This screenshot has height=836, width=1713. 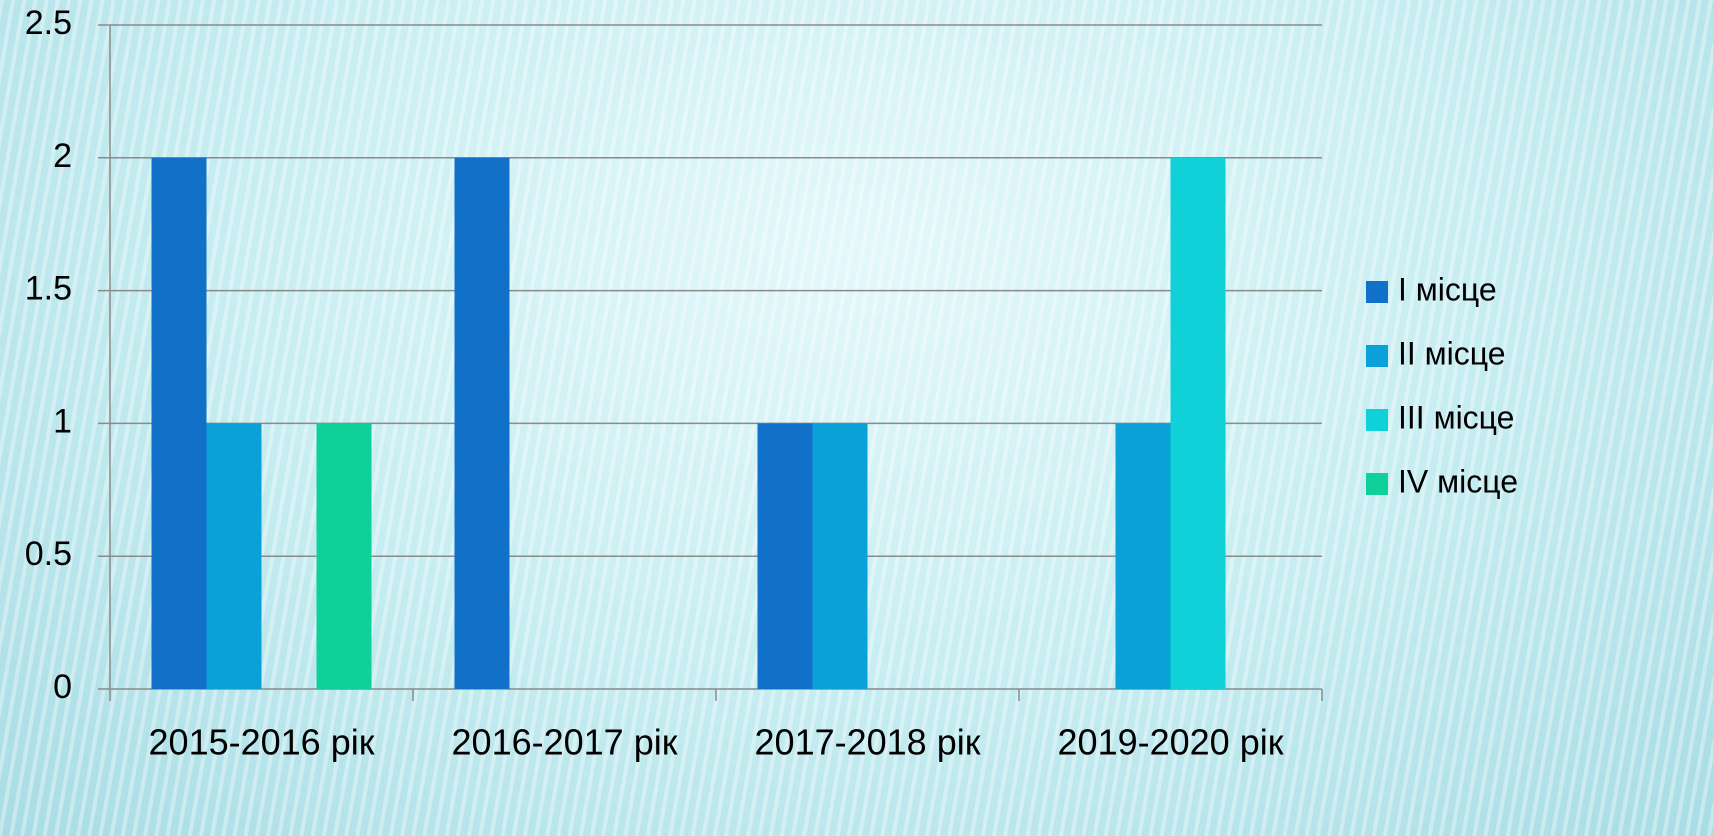 What do you see at coordinates (48, 554) in the screenshot?
I see `y-tick-label: 0.5` at bounding box center [48, 554].